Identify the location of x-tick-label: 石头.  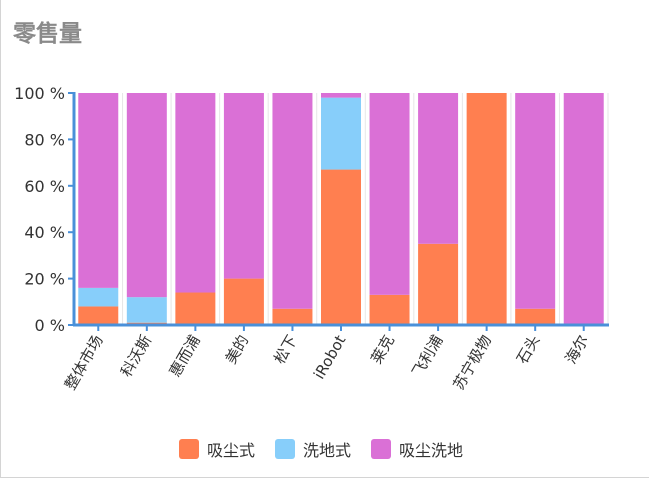
(528, 349).